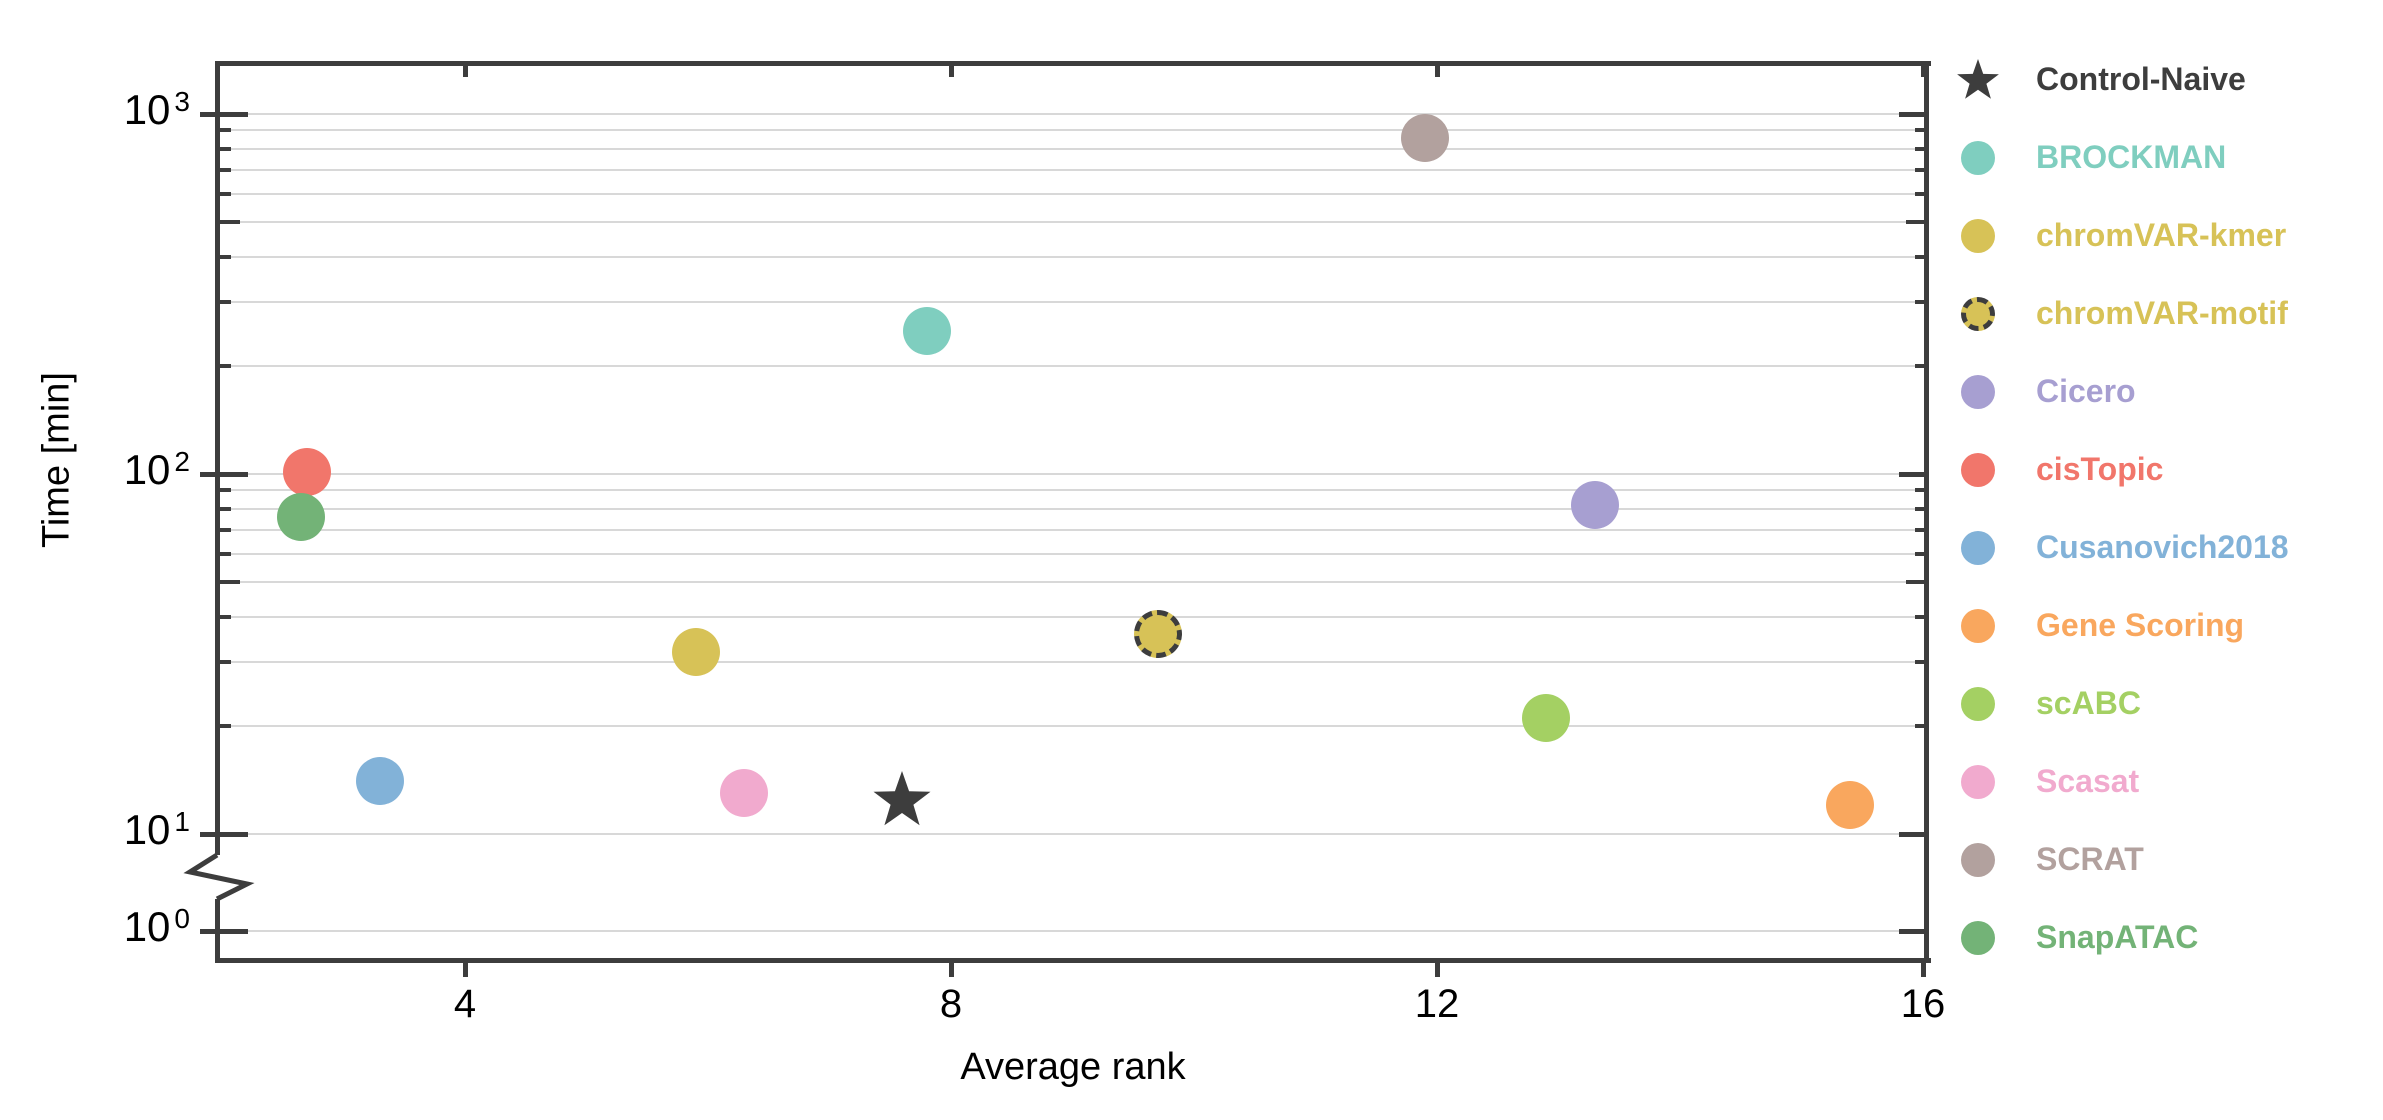 The image size is (2383, 1120). I want to click on y-tick-label-10e0: 10 0, so click(156, 926).